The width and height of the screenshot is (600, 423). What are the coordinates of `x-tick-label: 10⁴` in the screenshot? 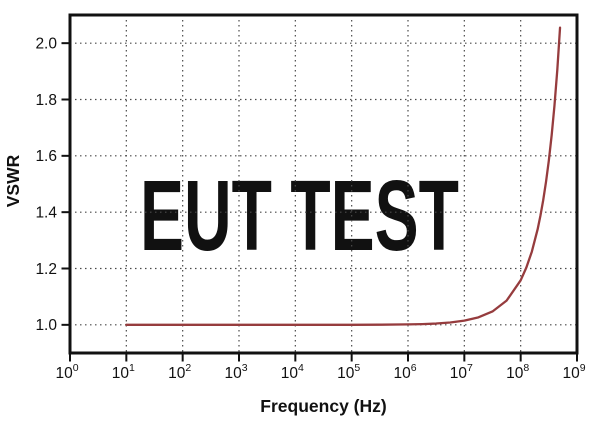 It's located at (292, 372).